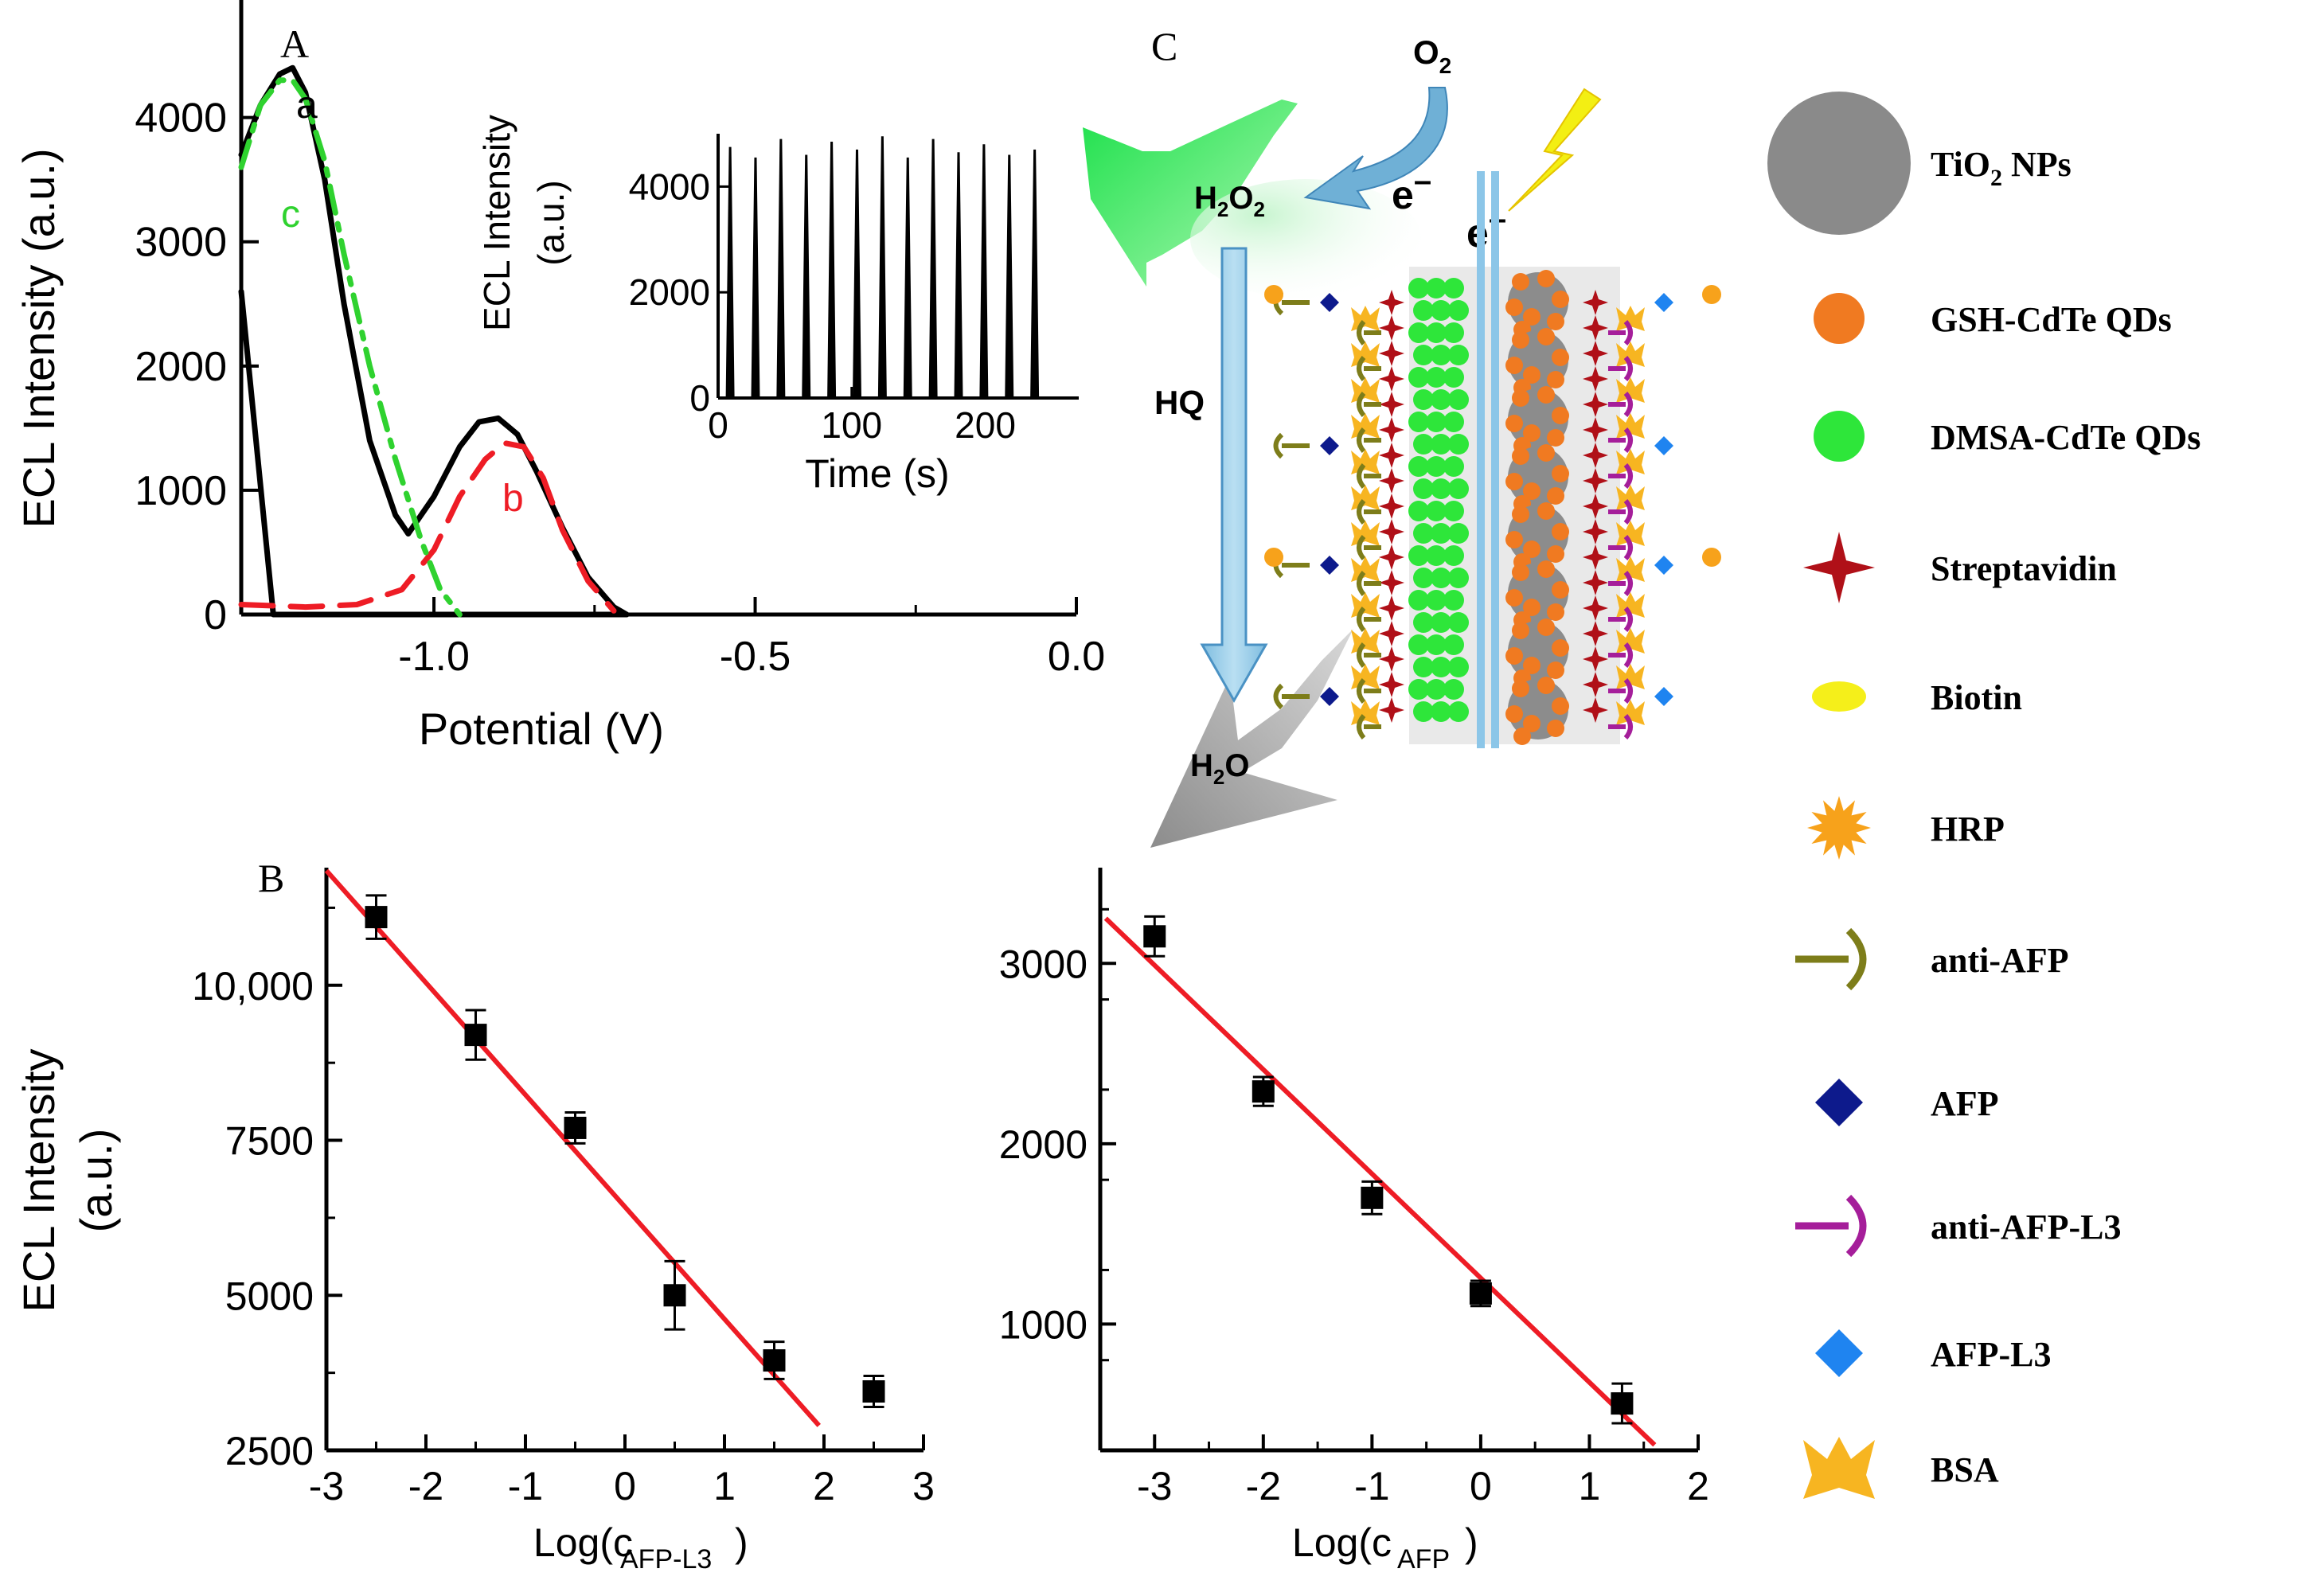  What do you see at coordinates (1495, 460) in the screenshot?
I see `electrode-line` at bounding box center [1495, 460].